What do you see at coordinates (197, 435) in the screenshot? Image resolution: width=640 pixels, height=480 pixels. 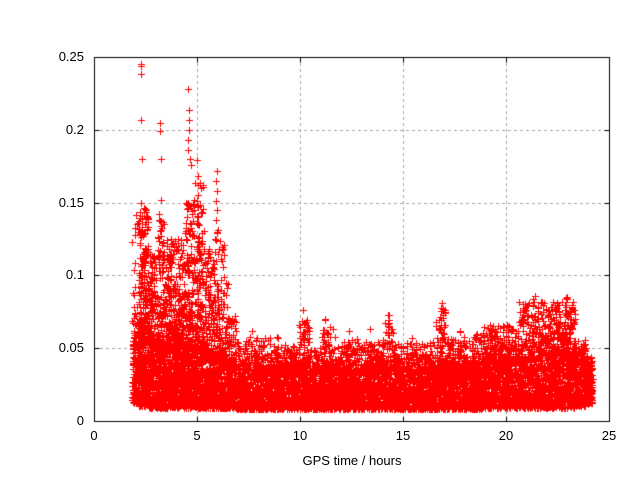 I see `x-tick-label-5: 5` at bounding box center [197, 435].